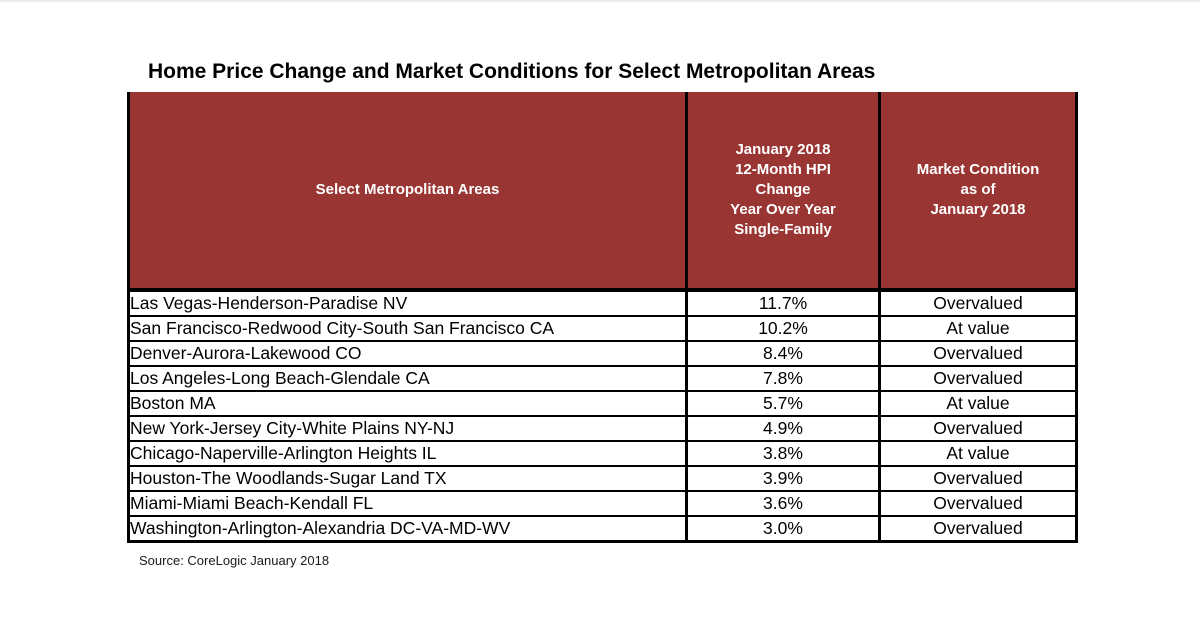 This screenshot has height=627, width=1200. I want to click on metro-cell: Miami-Miami Beach-Kendall FL, so click(407, 503).